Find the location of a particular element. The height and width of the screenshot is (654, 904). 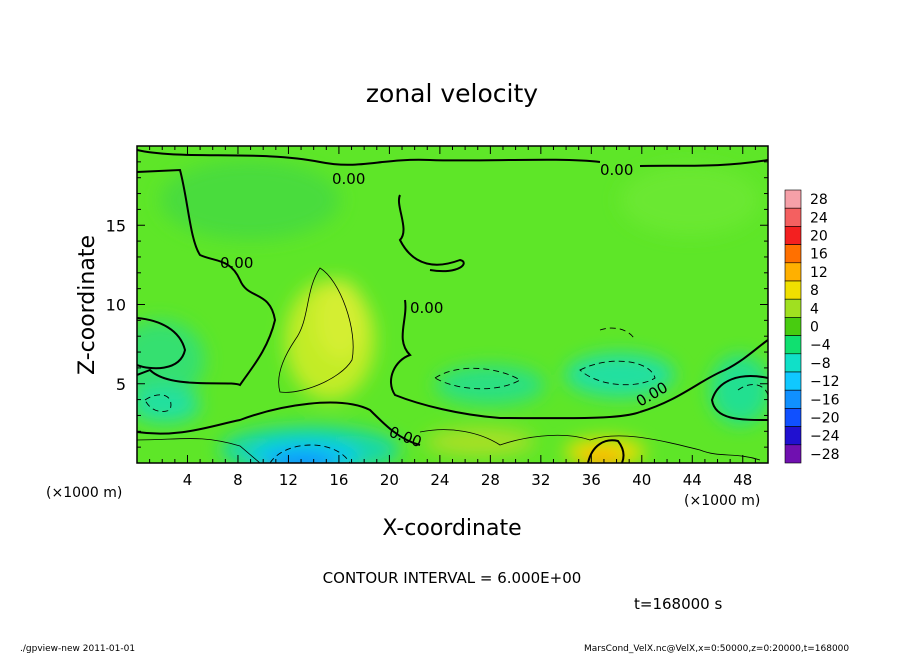

colorbar-label: 20 is located at coordinates (819, 237).